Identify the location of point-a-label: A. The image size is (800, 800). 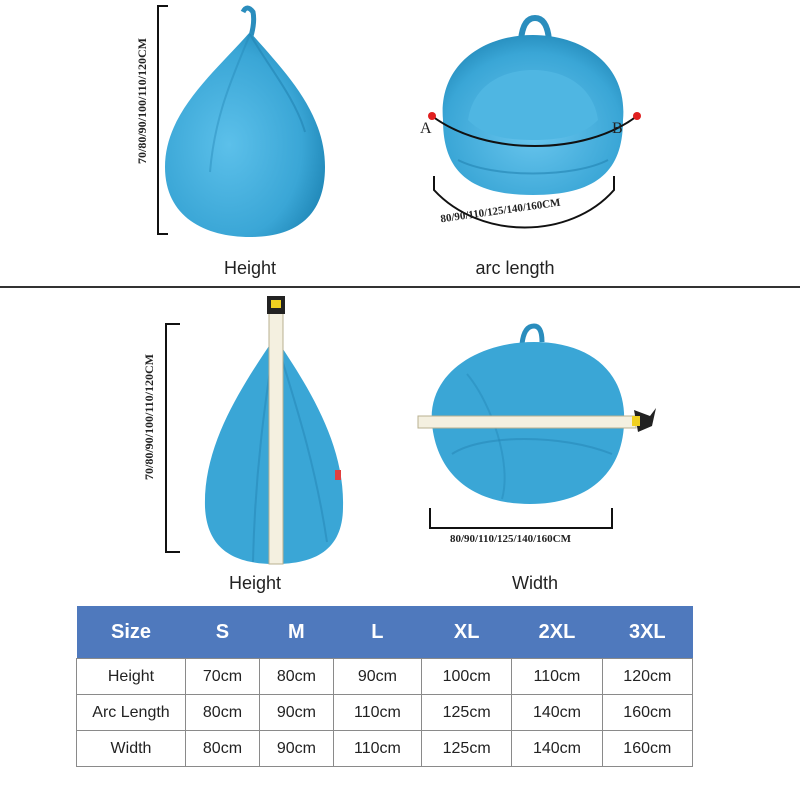
(426, 128).